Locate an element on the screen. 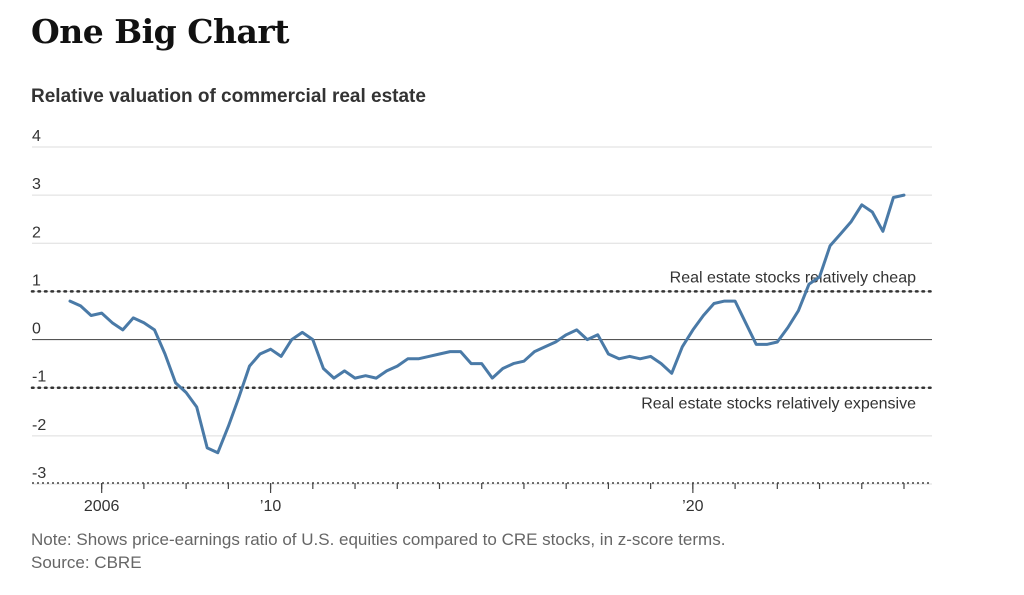 This screenshot has width=1024, height=595. threshold-label: Real estate stocks relatively expensive is located at coordinates (778, 404).